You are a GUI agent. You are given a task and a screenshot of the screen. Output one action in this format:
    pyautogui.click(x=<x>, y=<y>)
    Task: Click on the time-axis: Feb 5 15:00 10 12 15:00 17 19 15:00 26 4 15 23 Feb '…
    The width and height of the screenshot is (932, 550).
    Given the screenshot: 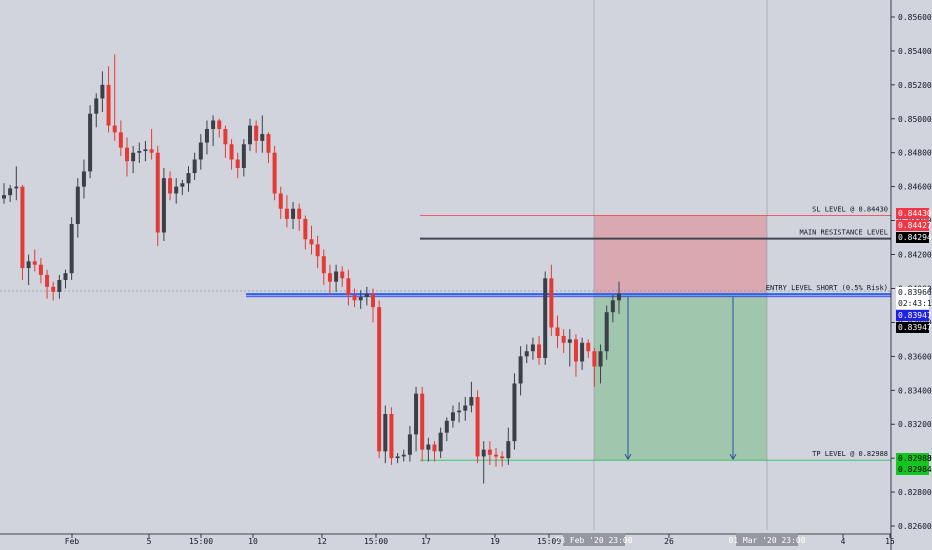 What is the action you would take?
    pyautogui.click(x=447, y=539)
    